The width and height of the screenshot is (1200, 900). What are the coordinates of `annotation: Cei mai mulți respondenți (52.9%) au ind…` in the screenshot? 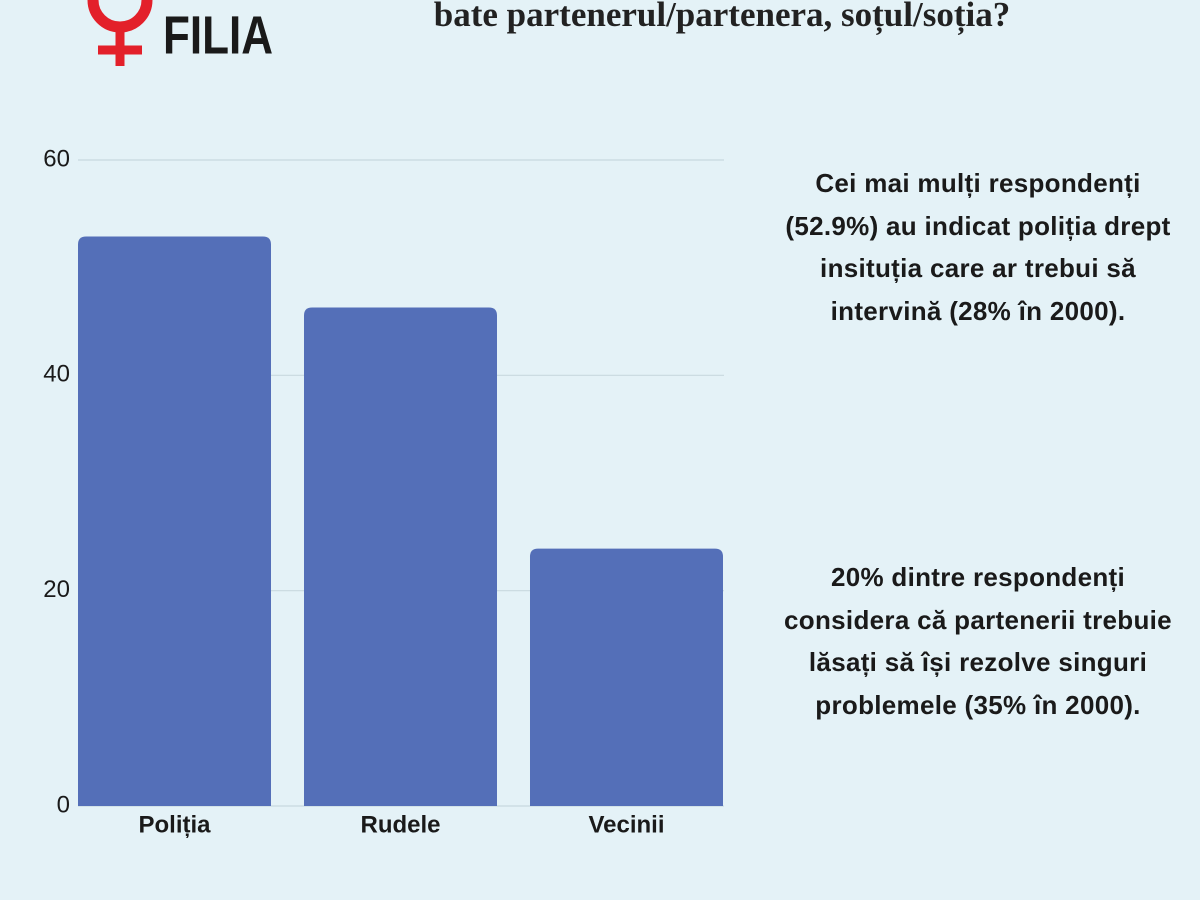 It's located at (978, 247).